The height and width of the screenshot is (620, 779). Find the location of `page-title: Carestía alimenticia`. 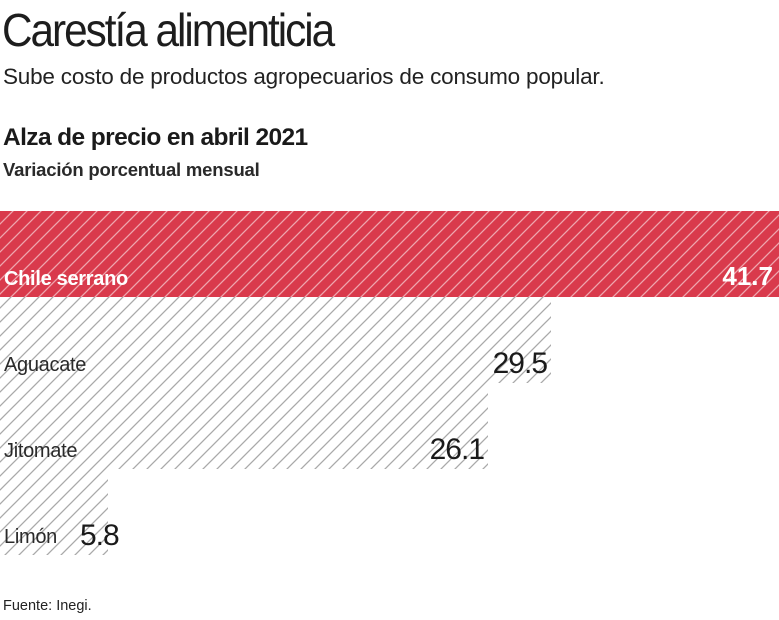

page-title: Carestía alimenticia is located at coordinates (168, 30).